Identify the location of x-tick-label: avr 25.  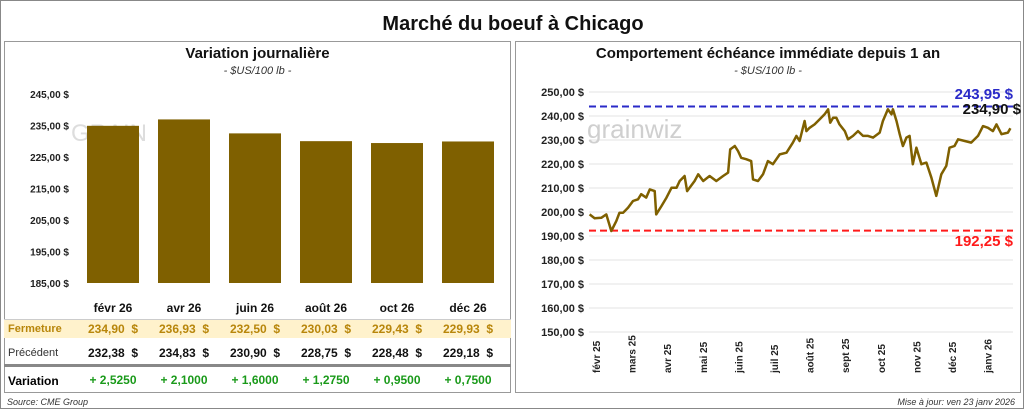
(668, 358).